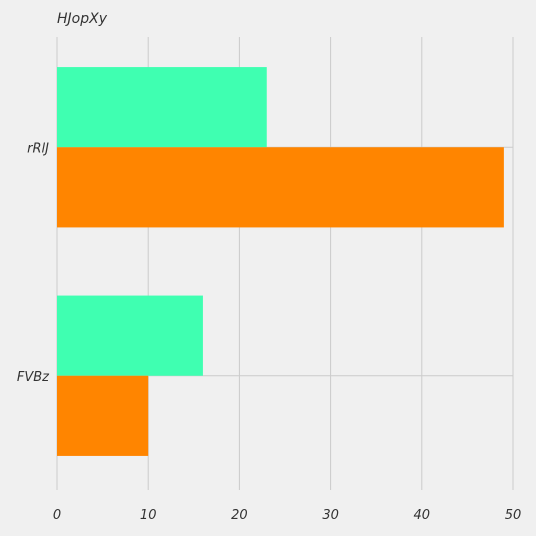 Image resolution: width=536 pixels, height=536 pixels. I want to click on x-tick-label: 40, so click(422, 515).